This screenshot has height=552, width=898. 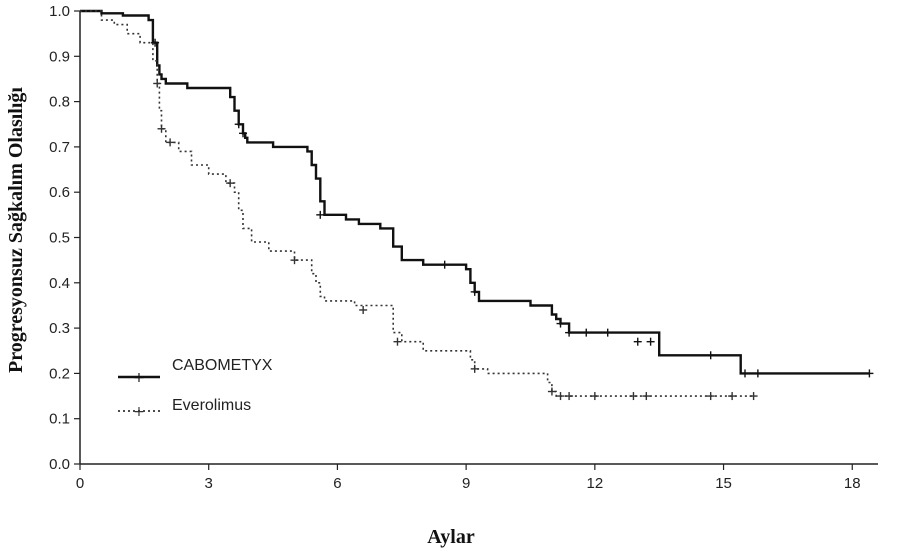 I want to click on y-tick-label: 0.0, so click(x=59, y=464).